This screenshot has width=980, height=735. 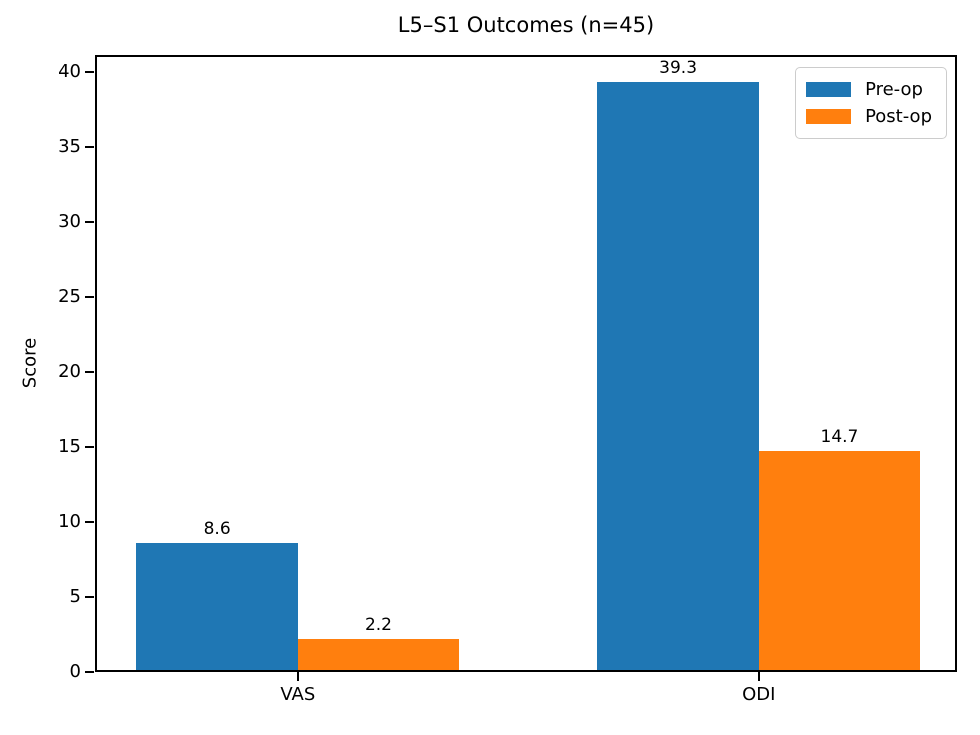 I want to click on bar-pre-op-vas, so click(x=217, y=607).